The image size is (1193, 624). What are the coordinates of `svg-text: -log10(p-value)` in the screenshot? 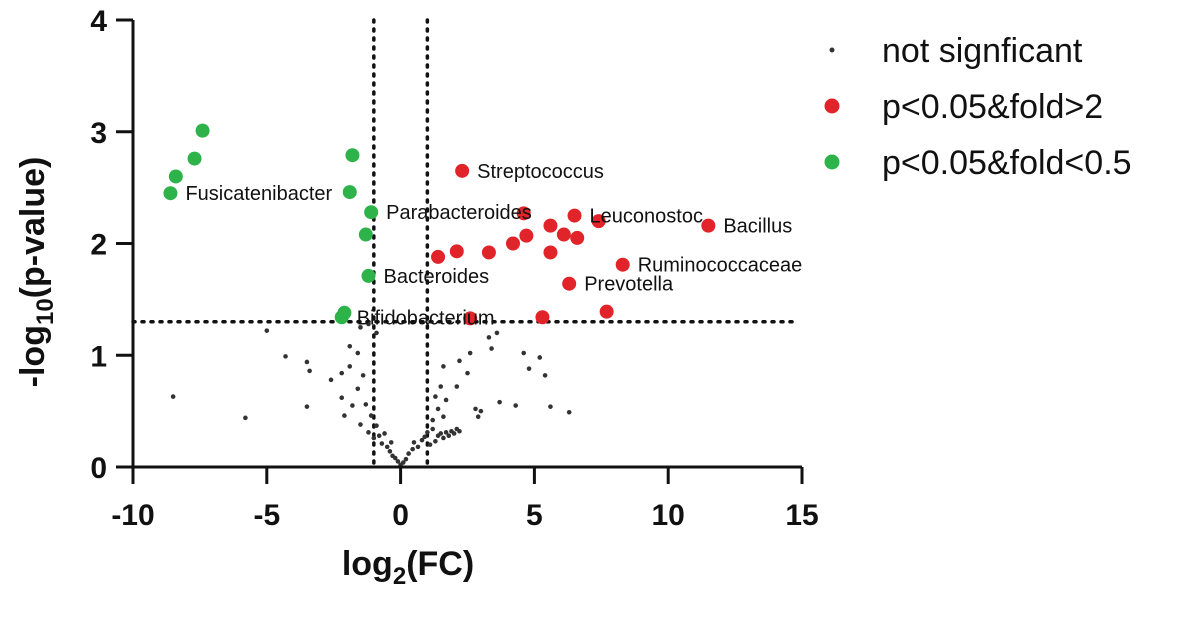 It's located at (36, 272).